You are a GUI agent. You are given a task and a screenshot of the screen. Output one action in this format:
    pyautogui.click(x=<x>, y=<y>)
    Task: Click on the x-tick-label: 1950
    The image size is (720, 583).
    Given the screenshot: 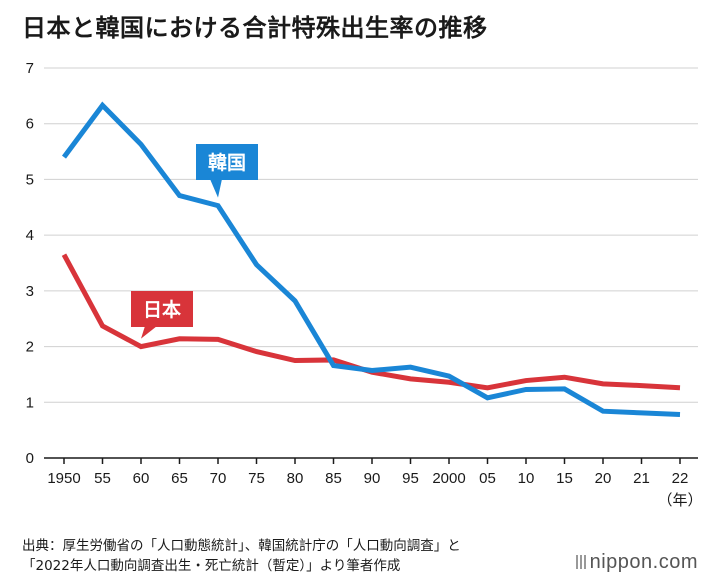 What is the action you would take?
    pyautogui.click(x=63, y=478)
    